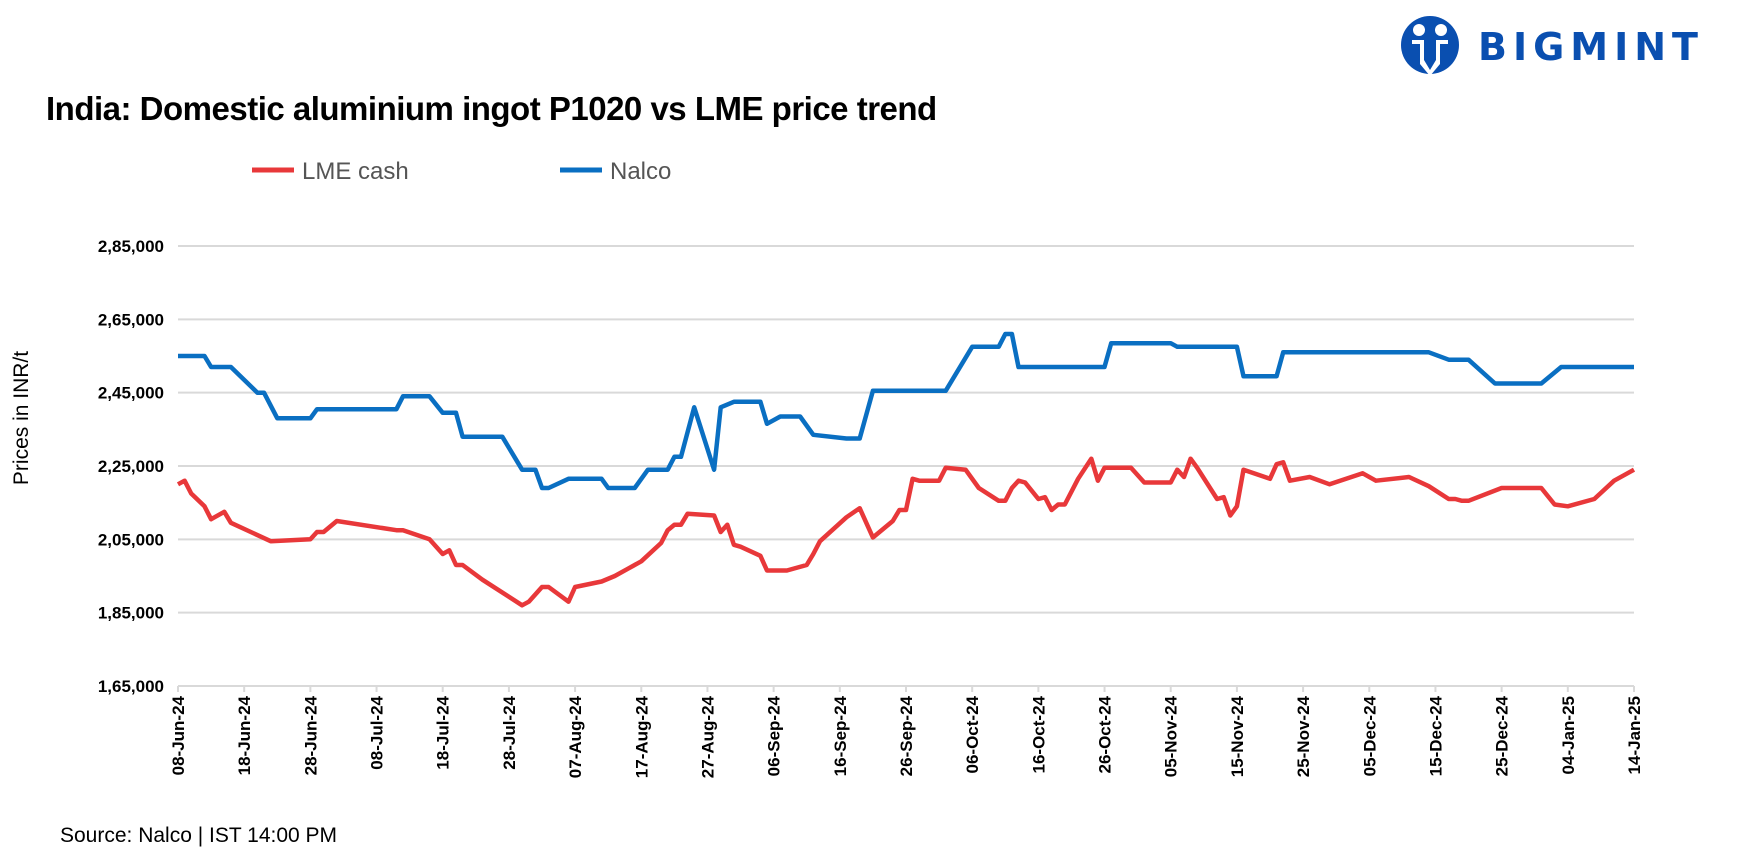  Describe the element at coordinates (131, 246) in the screenshot. I see `y-tick-label: 2,85,000` at that location.